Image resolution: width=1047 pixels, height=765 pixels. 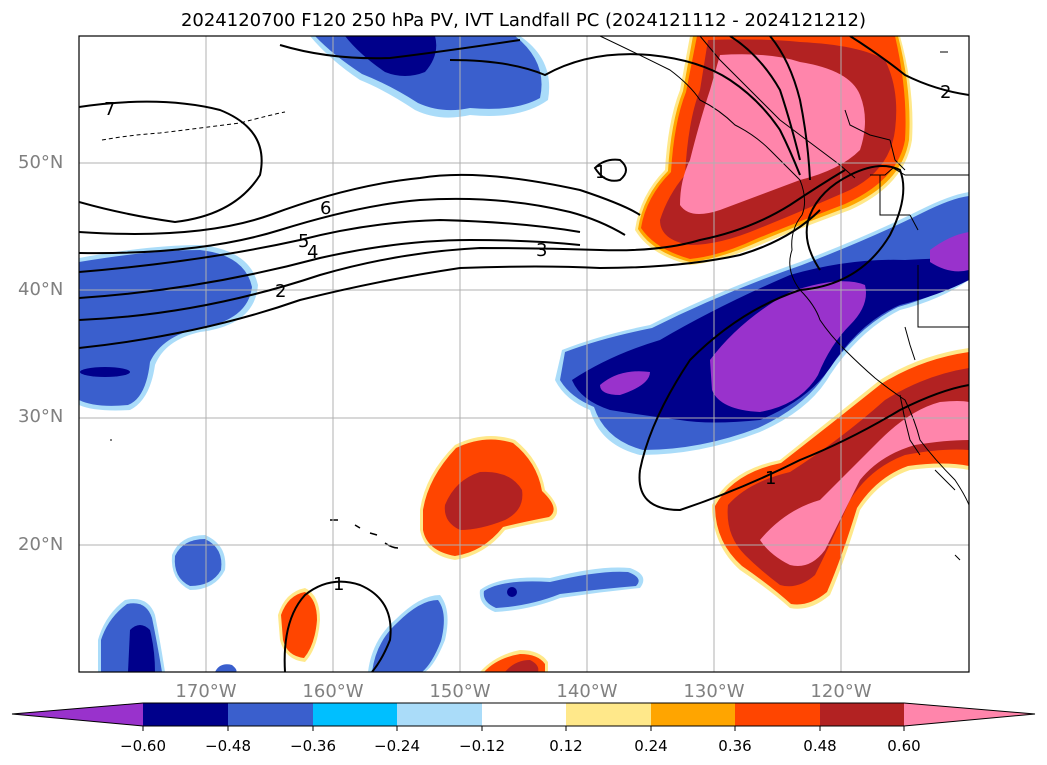 What do you see at coordinates (651, 746) in the screenshot?
I see `colorbar-tick-label: 0.24` at bounding box center [651, 746].